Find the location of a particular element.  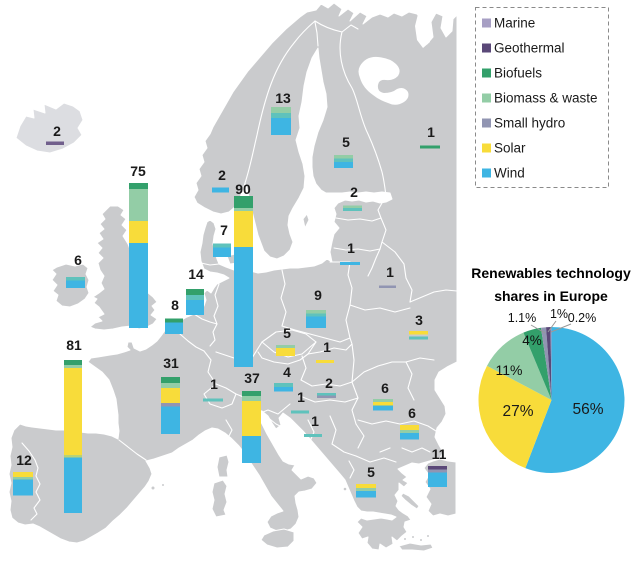

svg-text: 11% is located at coordinates (509, 370).